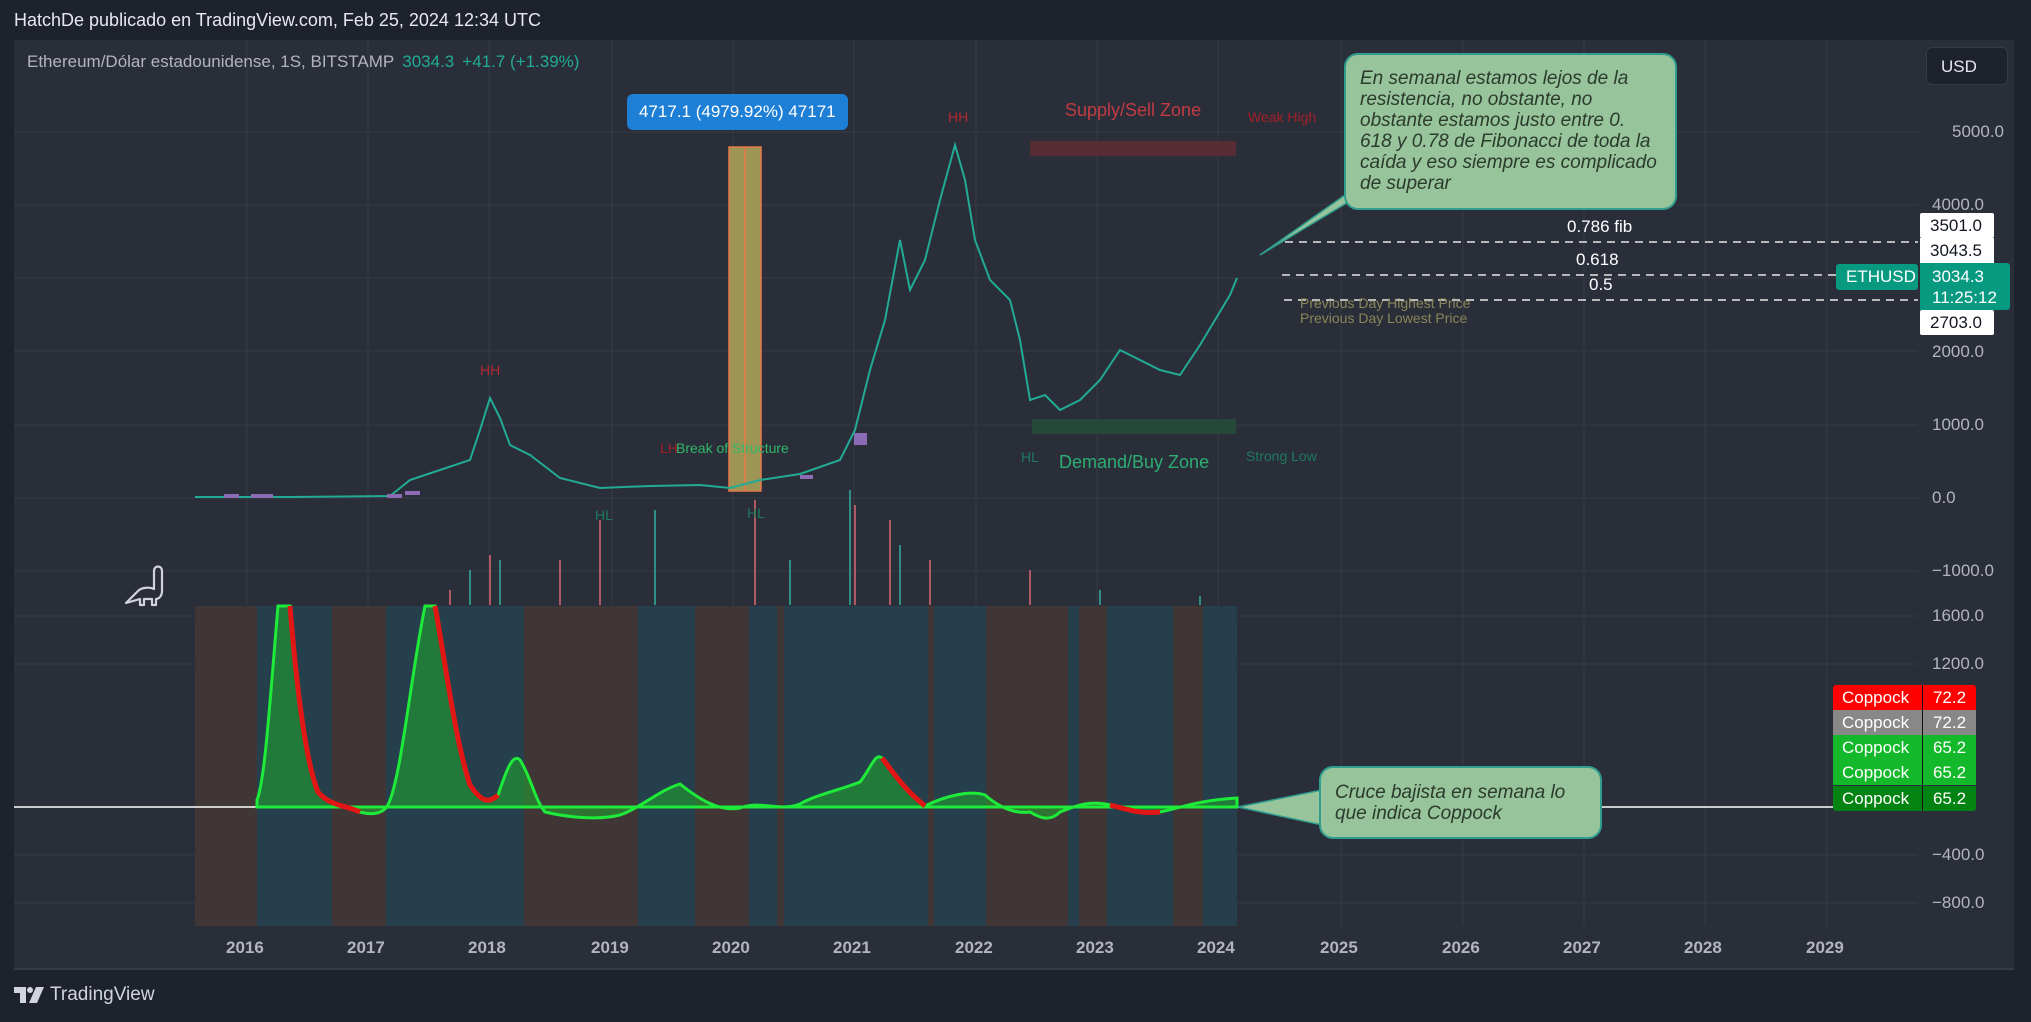  Describe the element at coordinates (731, 947) in the screenshot. I see `time-tick: 2020` at that location.